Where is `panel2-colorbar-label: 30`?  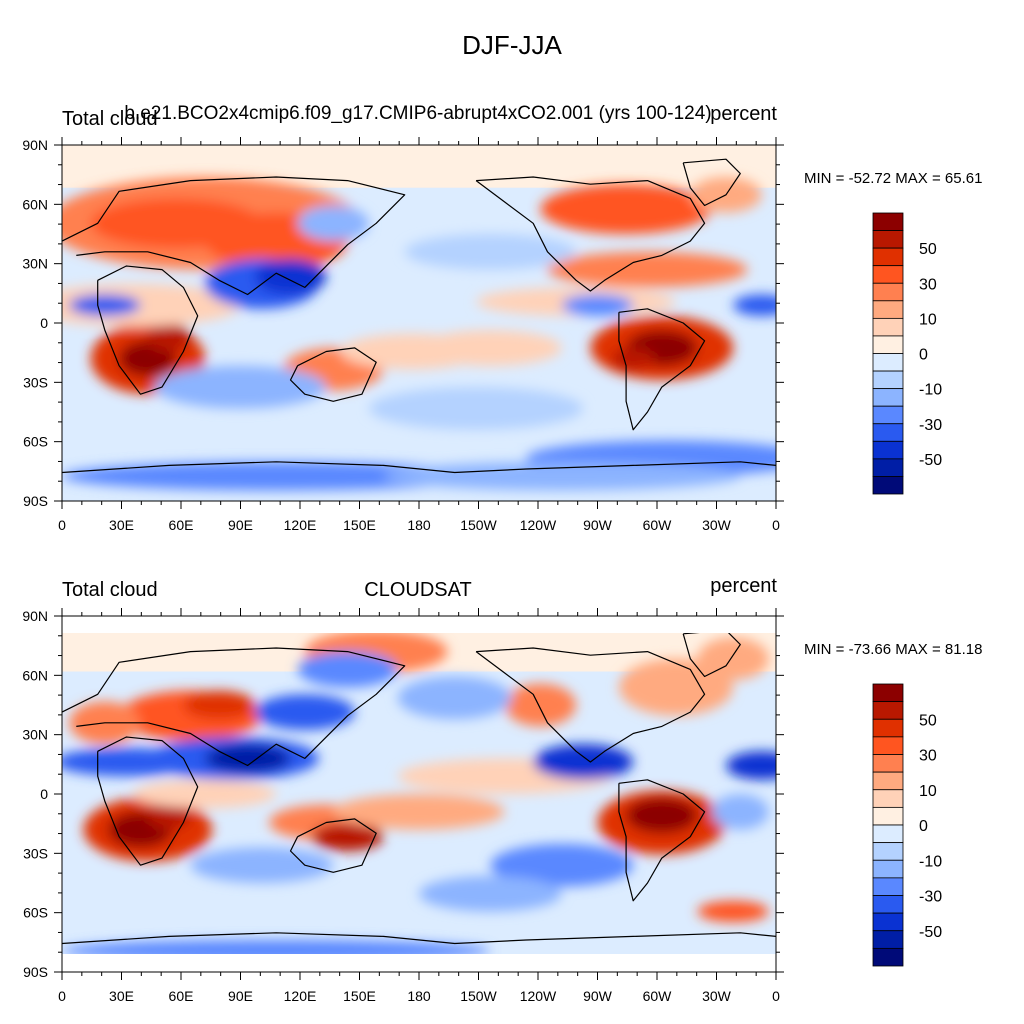 panel2-colorbar-label: 30 is located at coordinates (928, 756).